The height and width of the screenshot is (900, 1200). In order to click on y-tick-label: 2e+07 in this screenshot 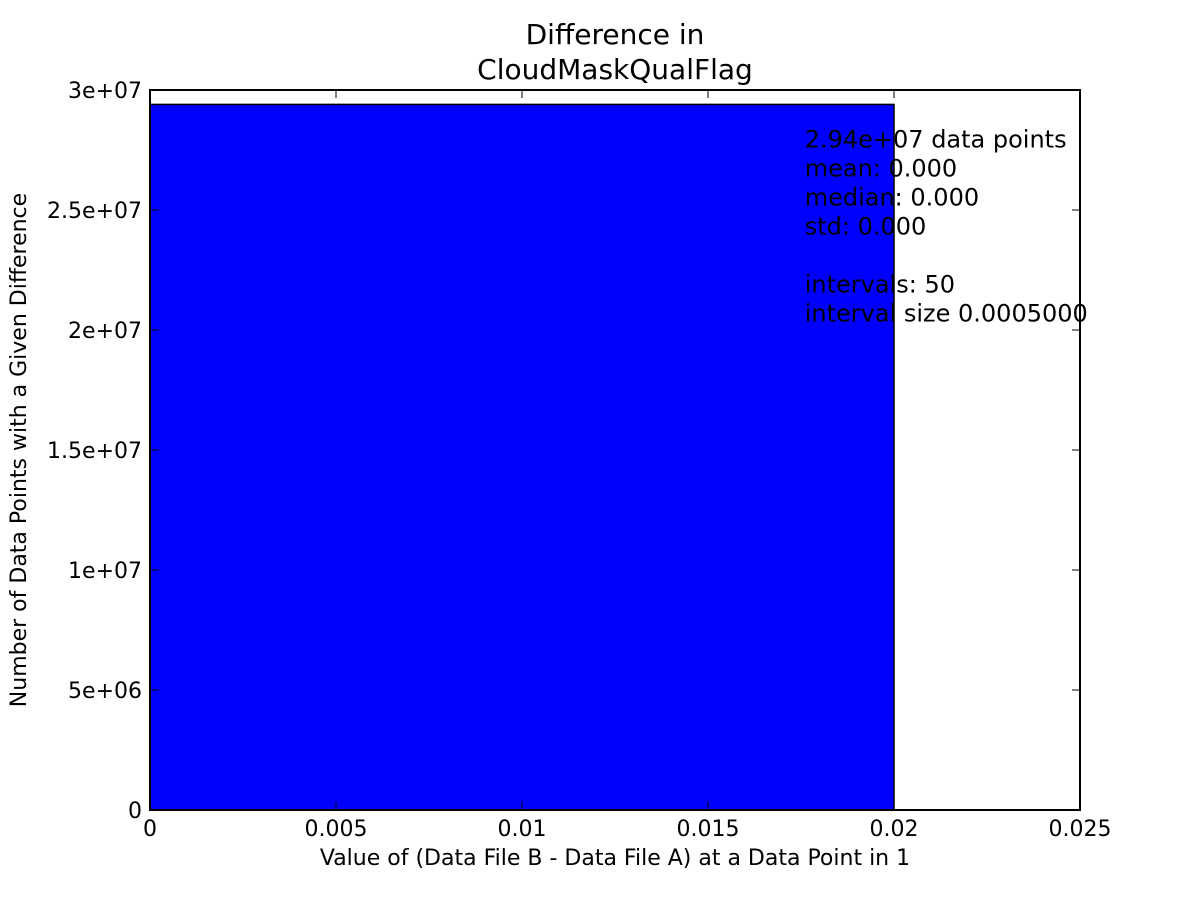, I will do `click(105, 331)`.